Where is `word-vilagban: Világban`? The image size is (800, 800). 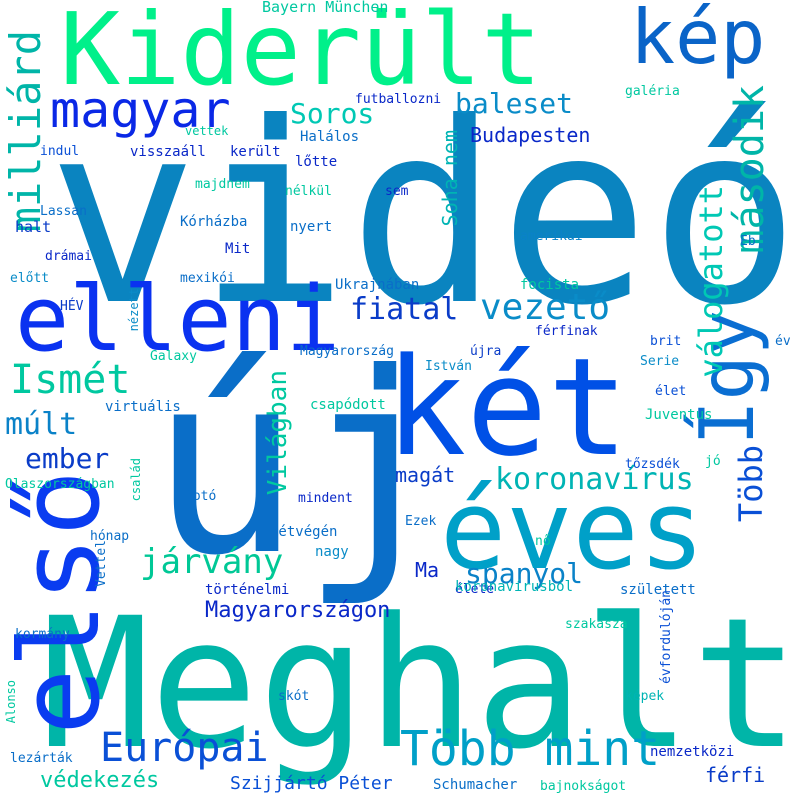 word-vilagban: Világban is located at coordinates (278, 433).